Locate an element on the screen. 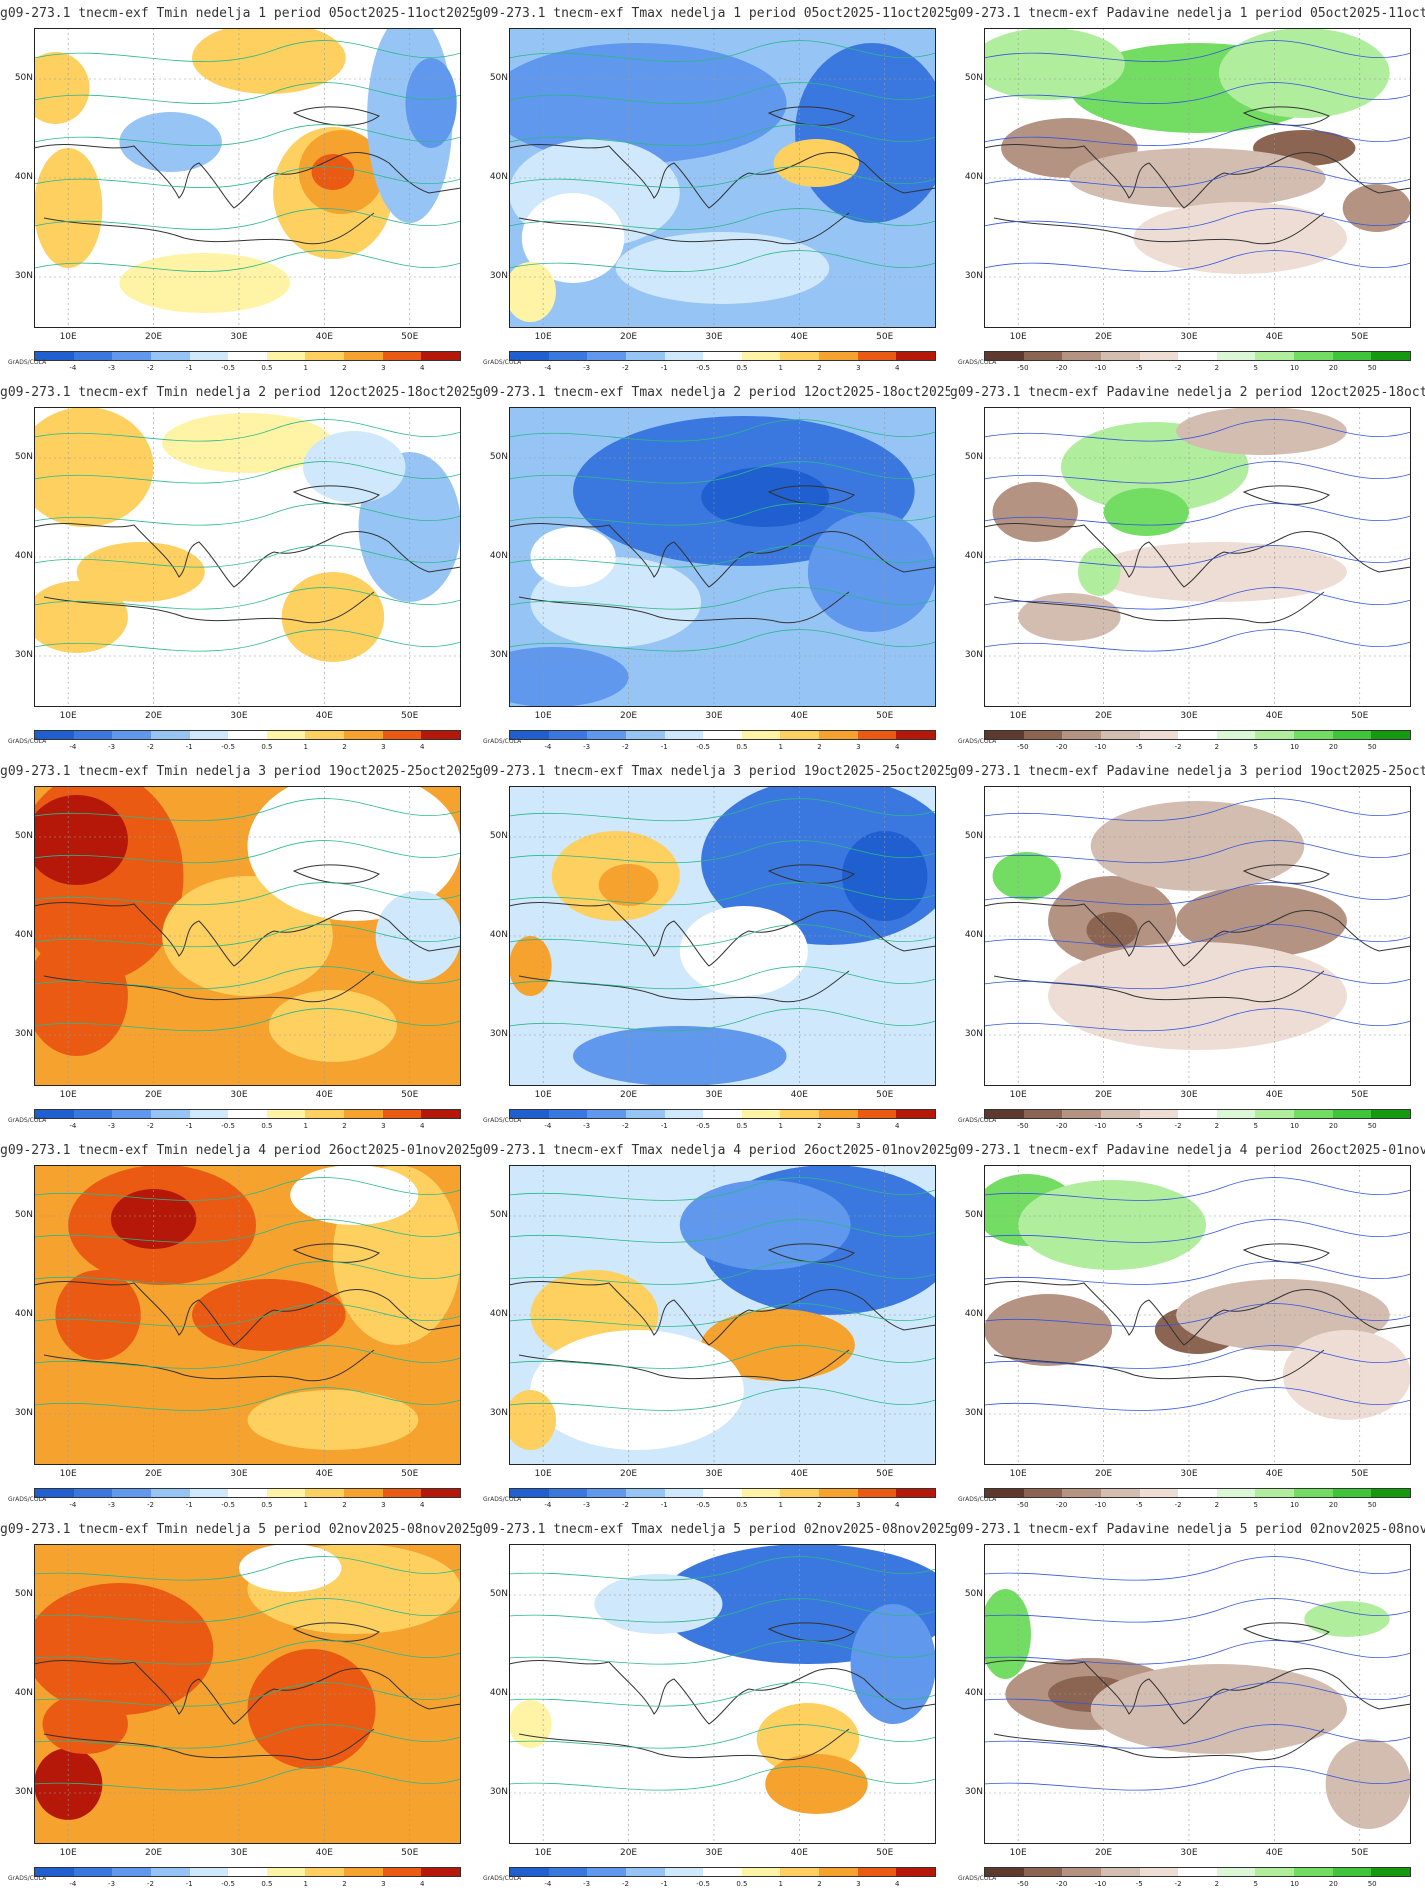 This screenshot has height=1895, width=1425. colorbar-label: 4 is located at coordinates (897, 1505).